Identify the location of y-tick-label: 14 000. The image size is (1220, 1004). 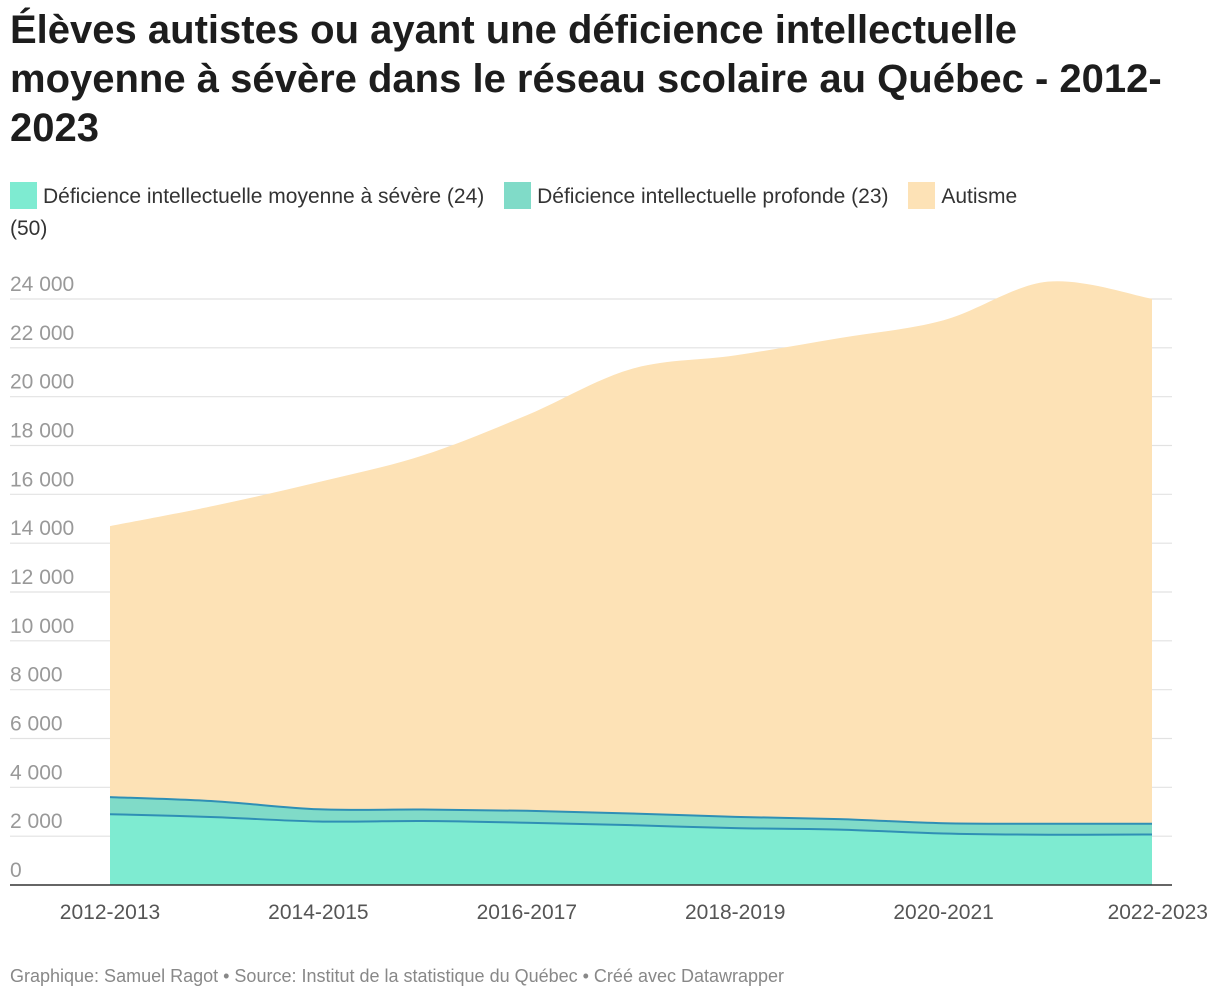
(42, 528).